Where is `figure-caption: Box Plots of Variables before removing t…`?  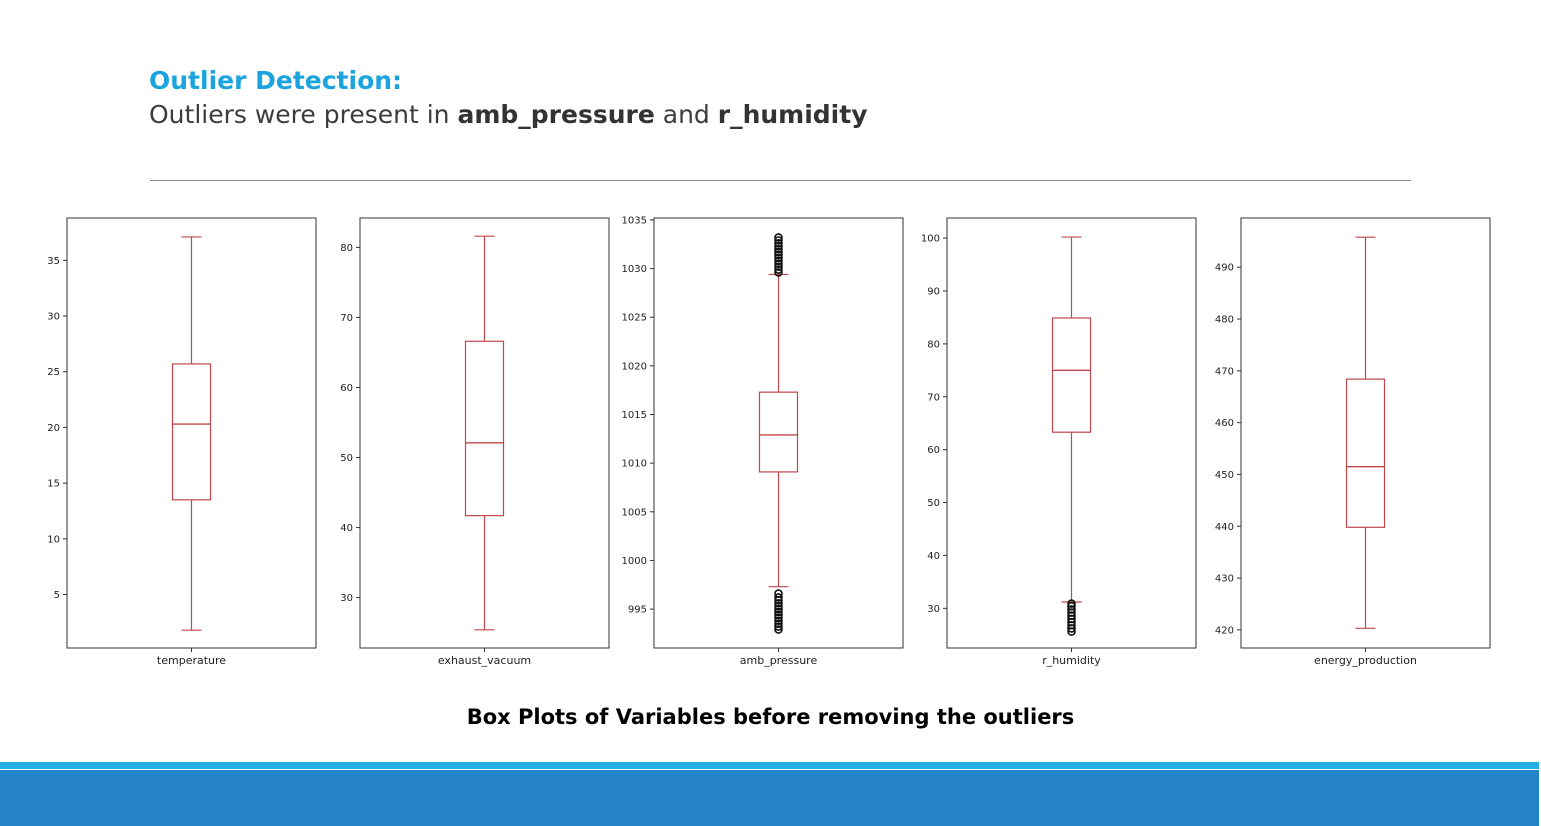
figure-caption: Box Plots of Variables before removing t… is located at coordinates (770, 717).